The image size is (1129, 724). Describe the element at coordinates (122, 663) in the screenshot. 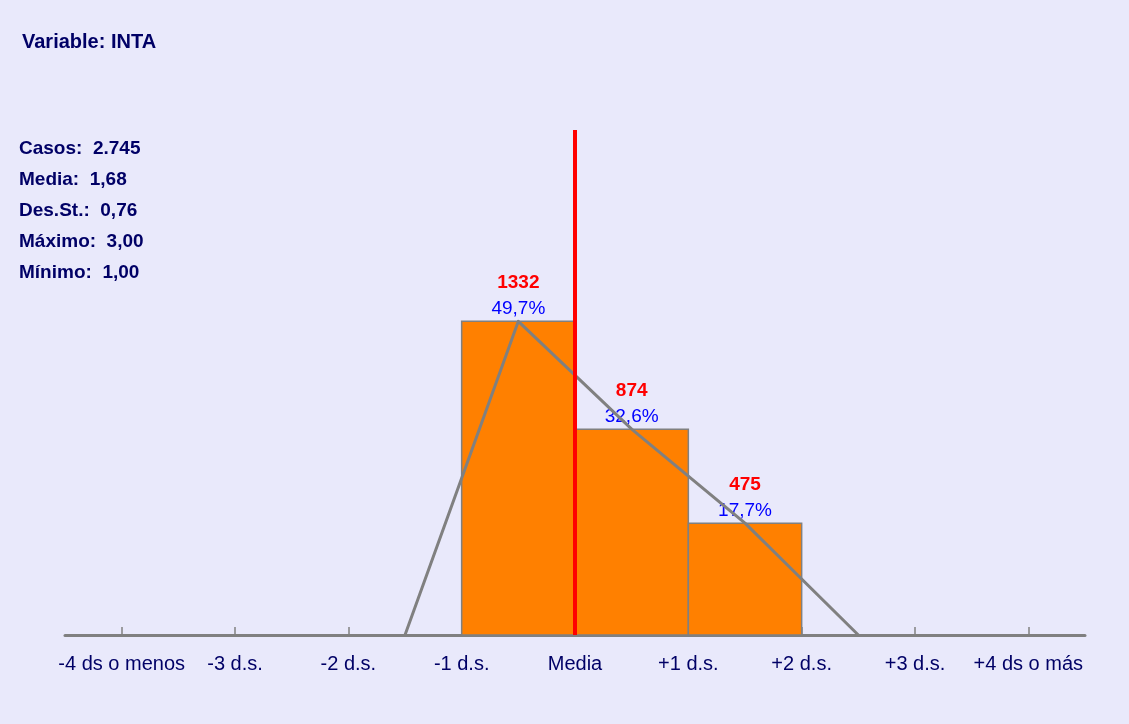

I see `x-tick-label: -4 ds o menos` at that location.